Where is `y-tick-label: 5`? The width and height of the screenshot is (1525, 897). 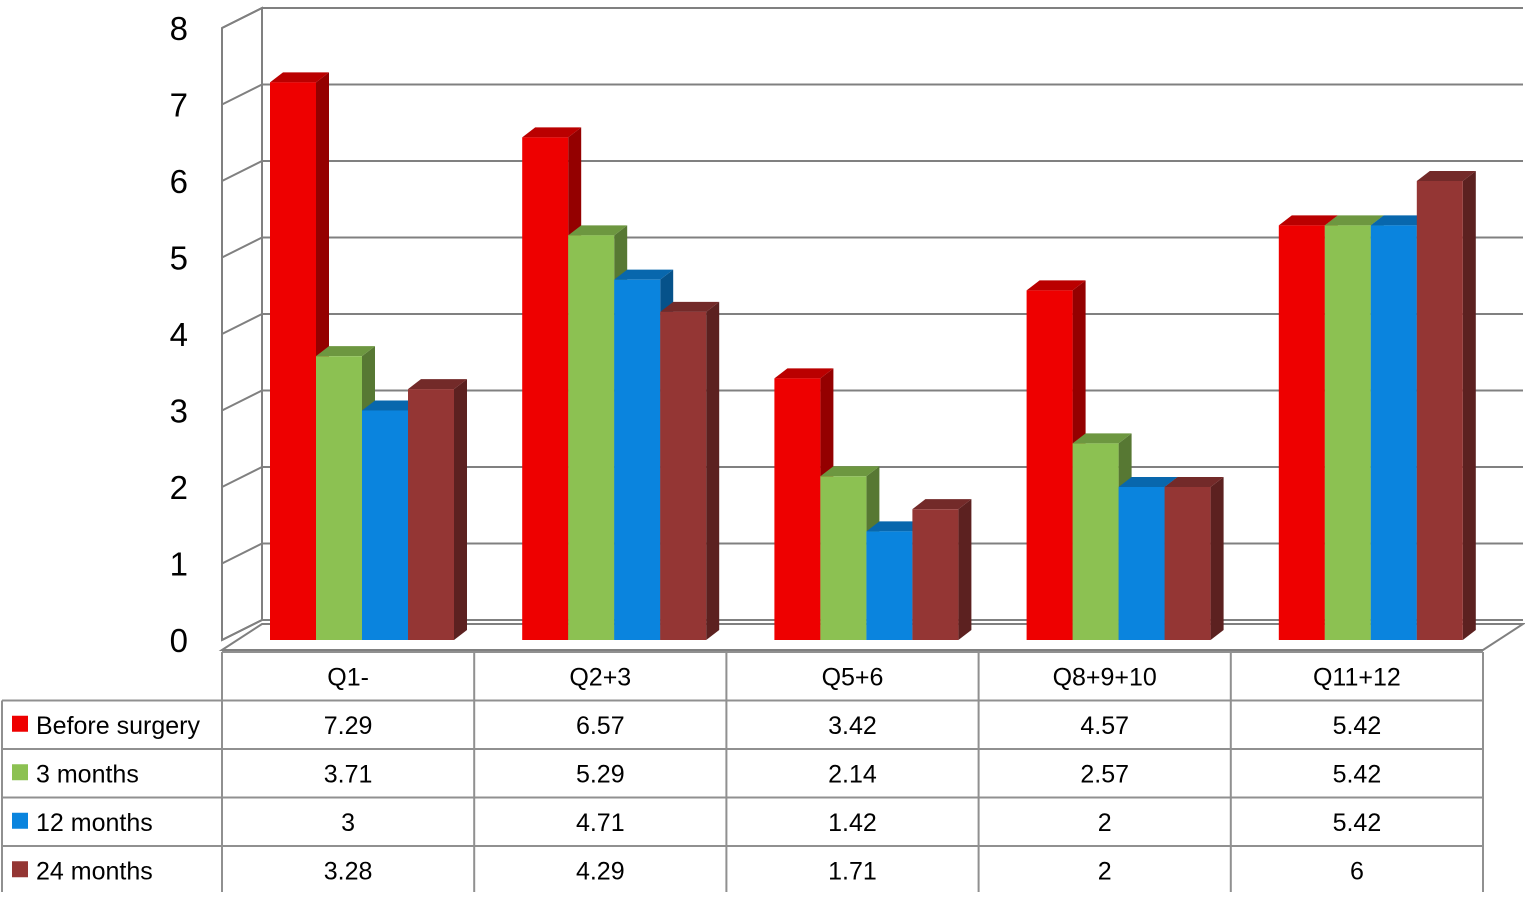
y-tick-label: 5 is located at coordinates (179, 258).